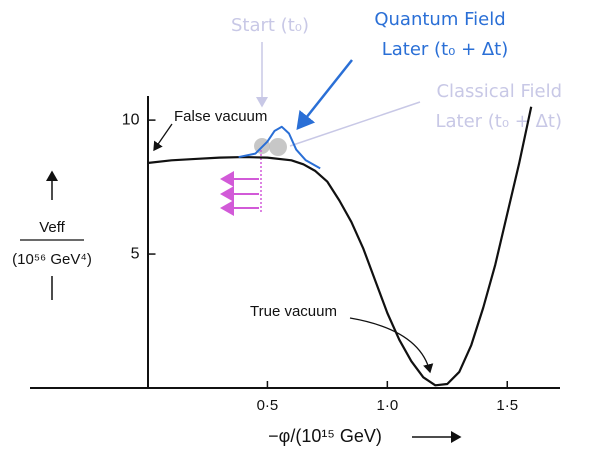 The width and height of the screenshot is (600, 460). What do you see at coordinates (355, 124) in the screenshot?
I see `classical-pointer` at bounding box center [355, 124].